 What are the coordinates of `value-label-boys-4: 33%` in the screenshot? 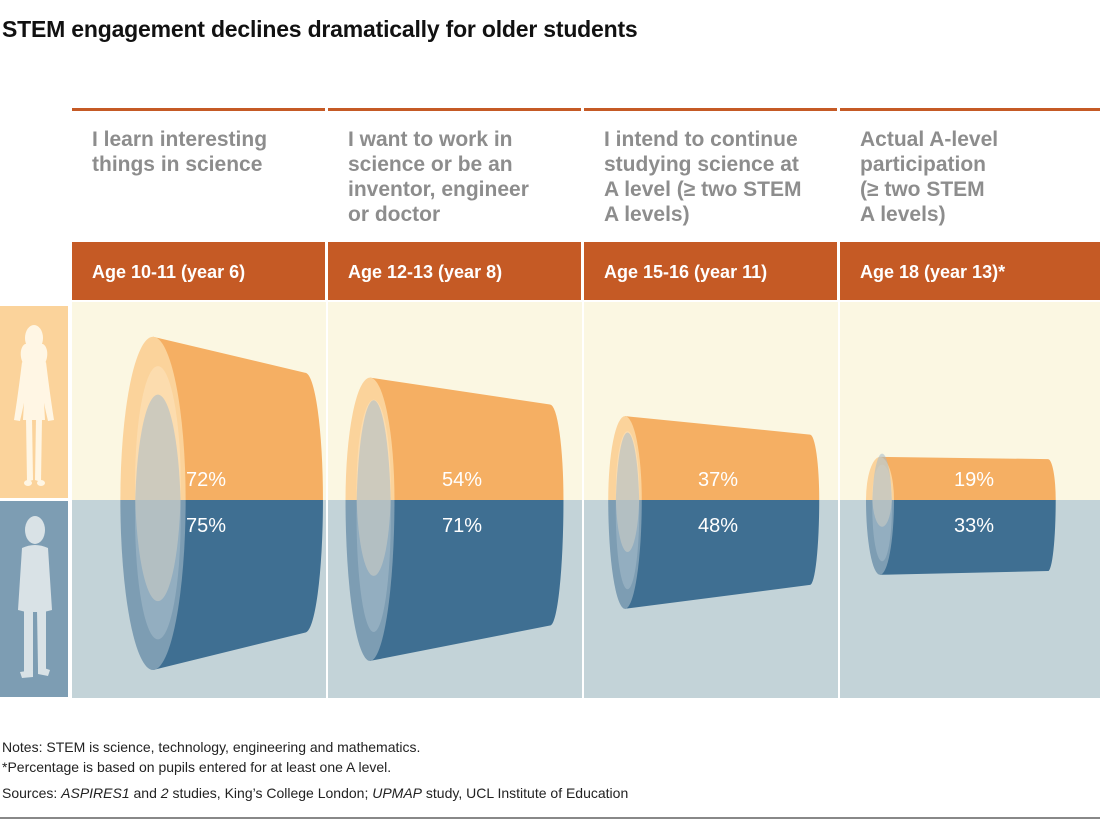 It's located at (974, 526).